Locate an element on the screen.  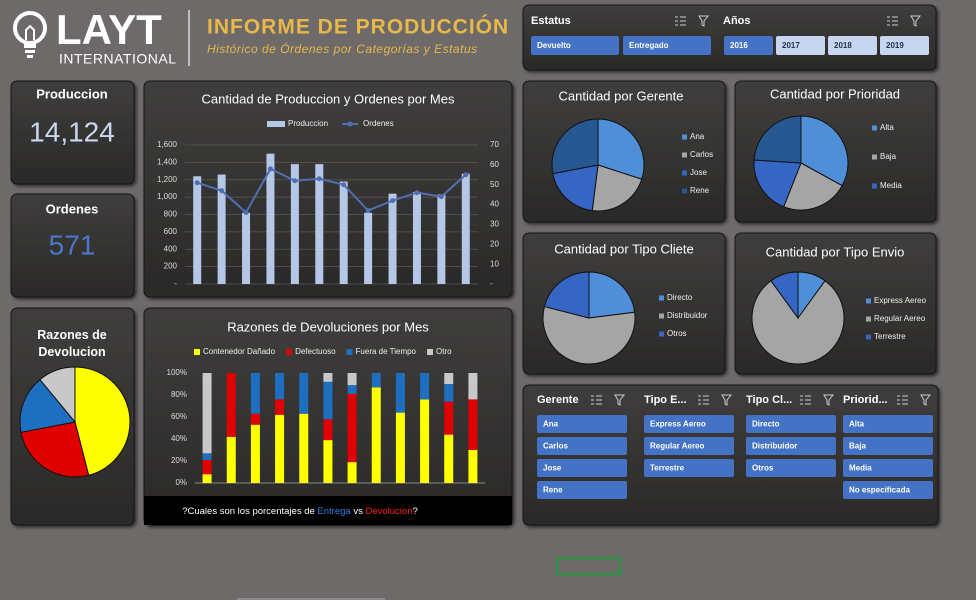
legend-label: Defectuoso is located at coordinates (315, 351).